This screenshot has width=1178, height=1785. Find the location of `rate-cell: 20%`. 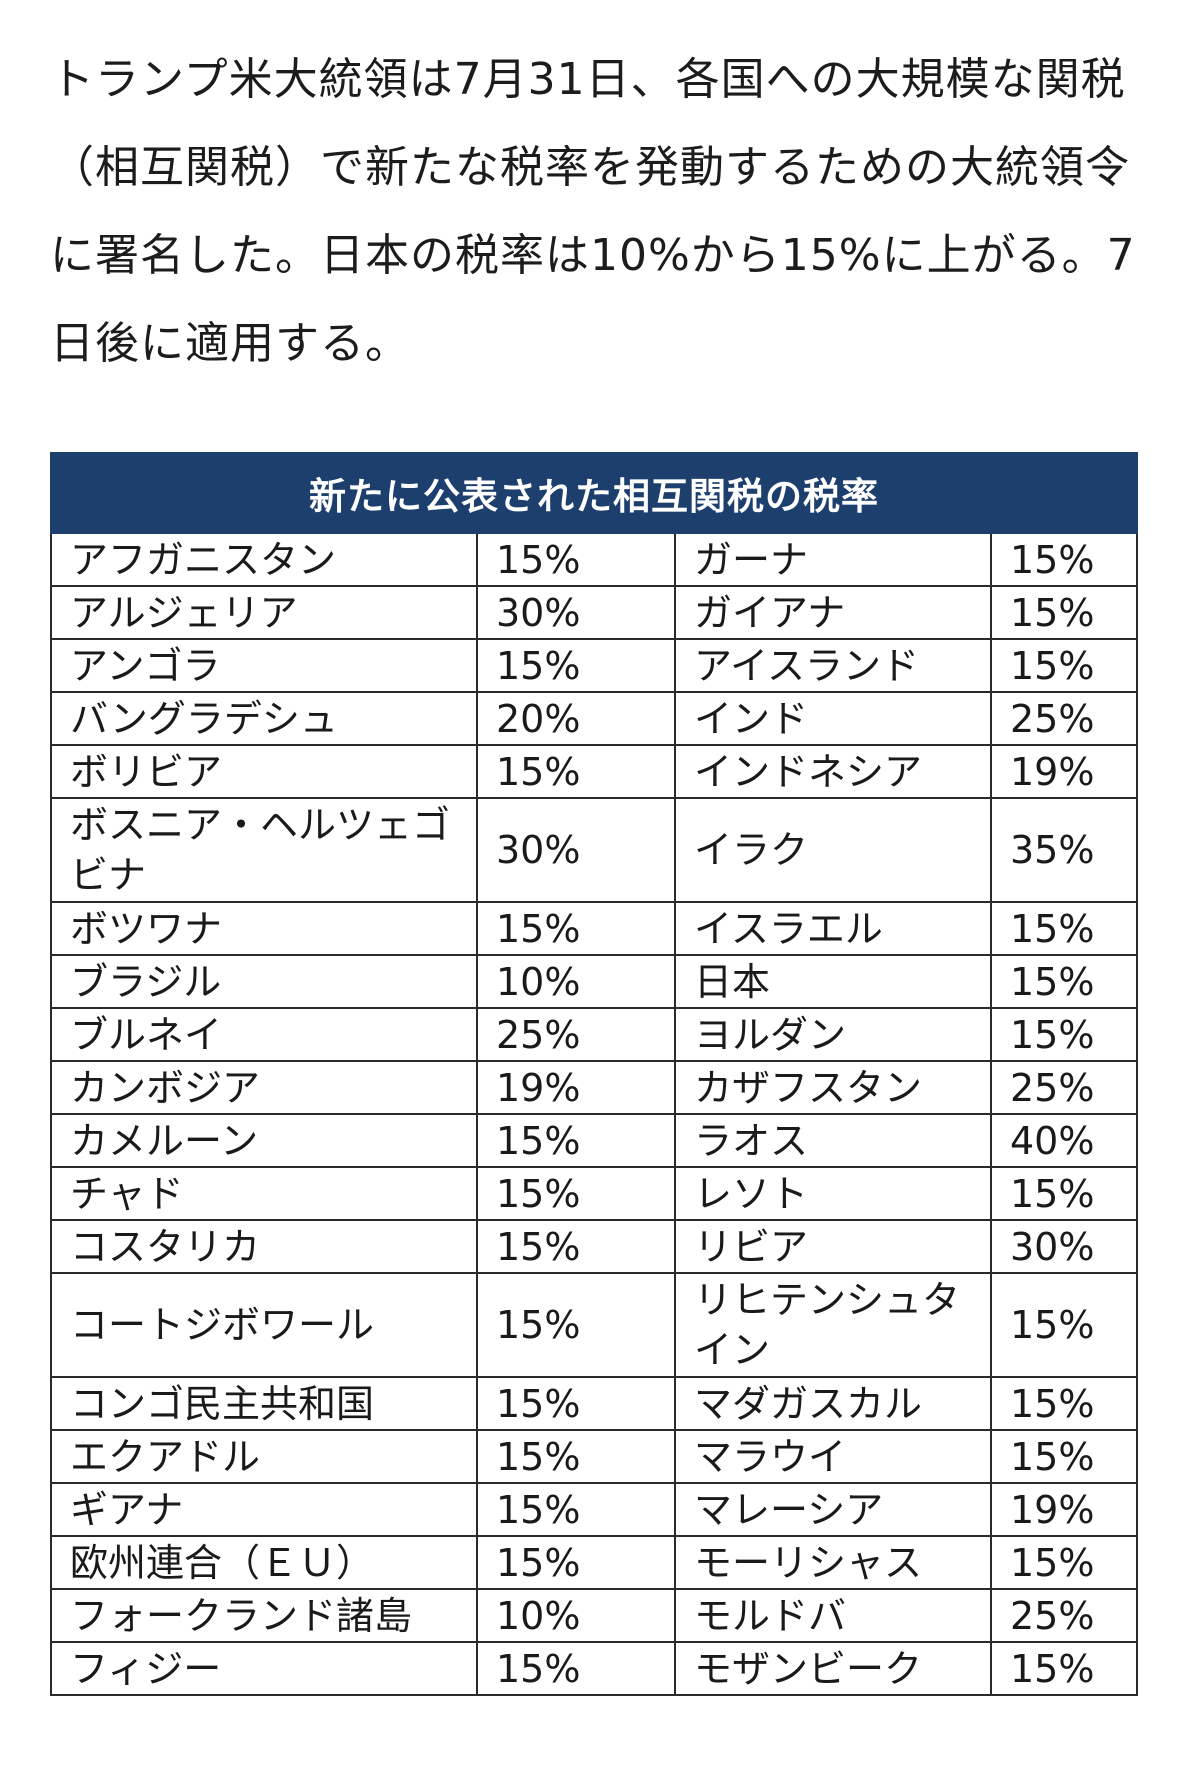

rate-cell: 20% is located at coordinates (576, 718).